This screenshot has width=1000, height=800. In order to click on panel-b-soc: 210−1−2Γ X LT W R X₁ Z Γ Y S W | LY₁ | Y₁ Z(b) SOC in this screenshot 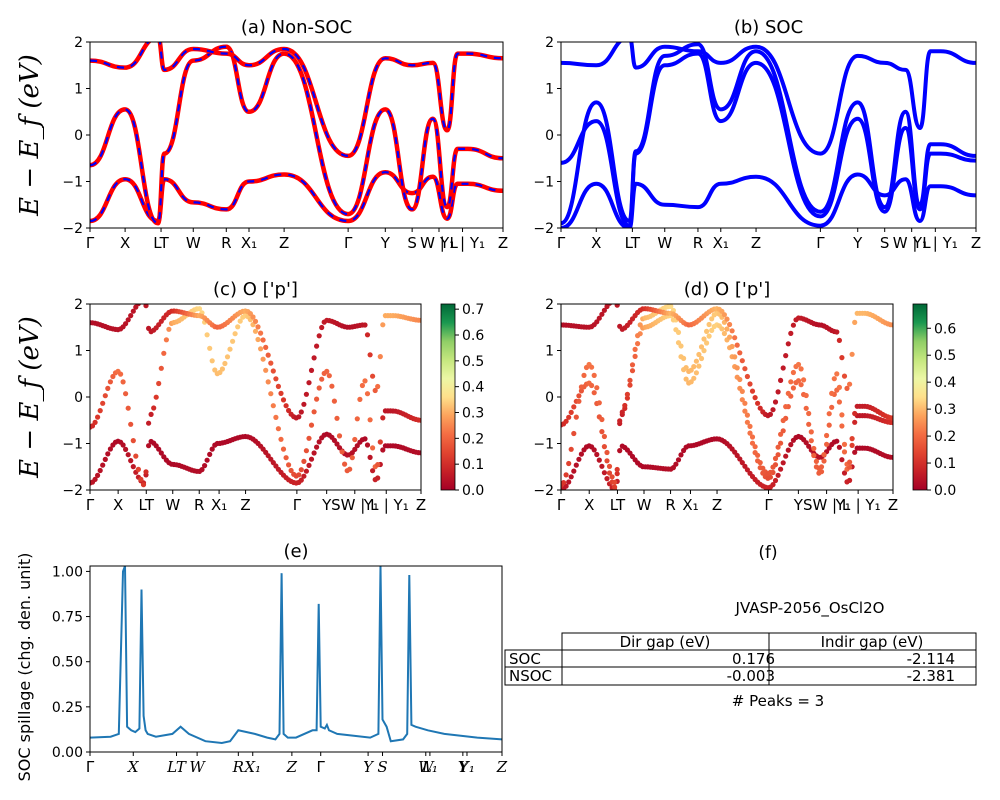, I will do `click(757, 134)`.